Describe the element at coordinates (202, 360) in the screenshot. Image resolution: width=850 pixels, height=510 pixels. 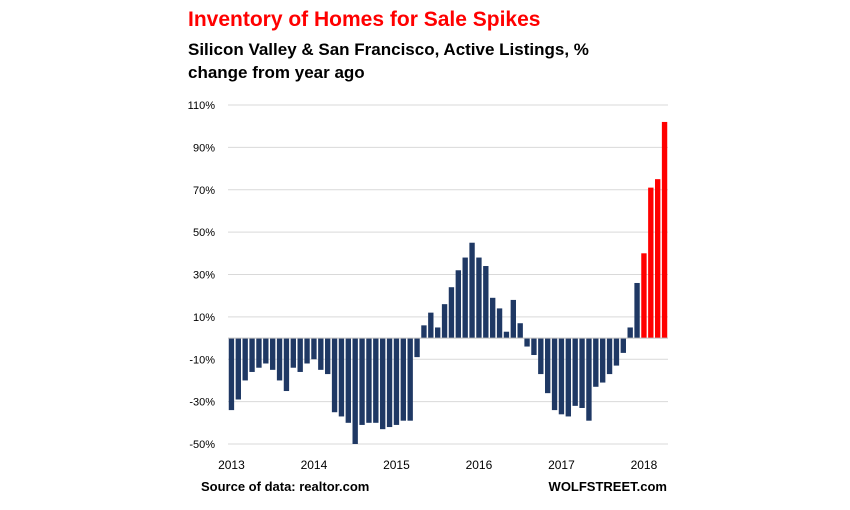
I see `y-tick-label: -10%` at that location.